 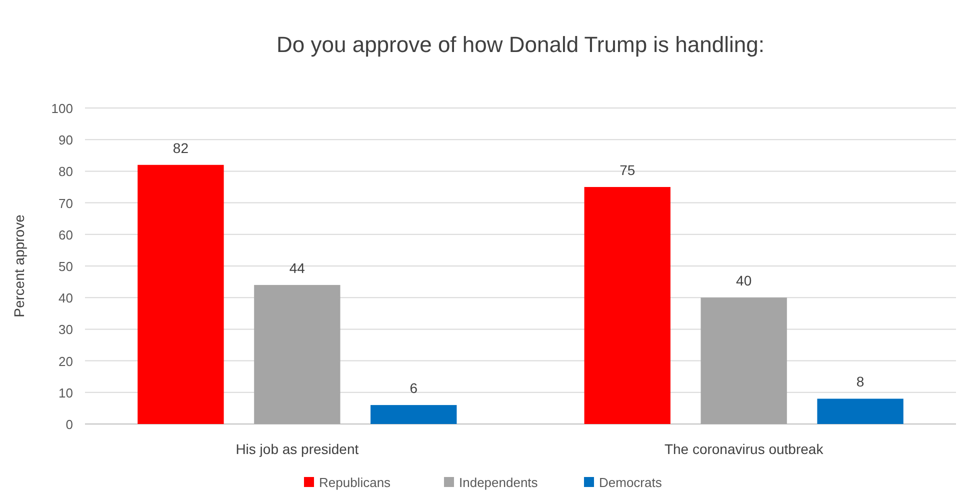 I want to click on x-tick-label: The coronavirus outbreak, so click(x=744, y=449).